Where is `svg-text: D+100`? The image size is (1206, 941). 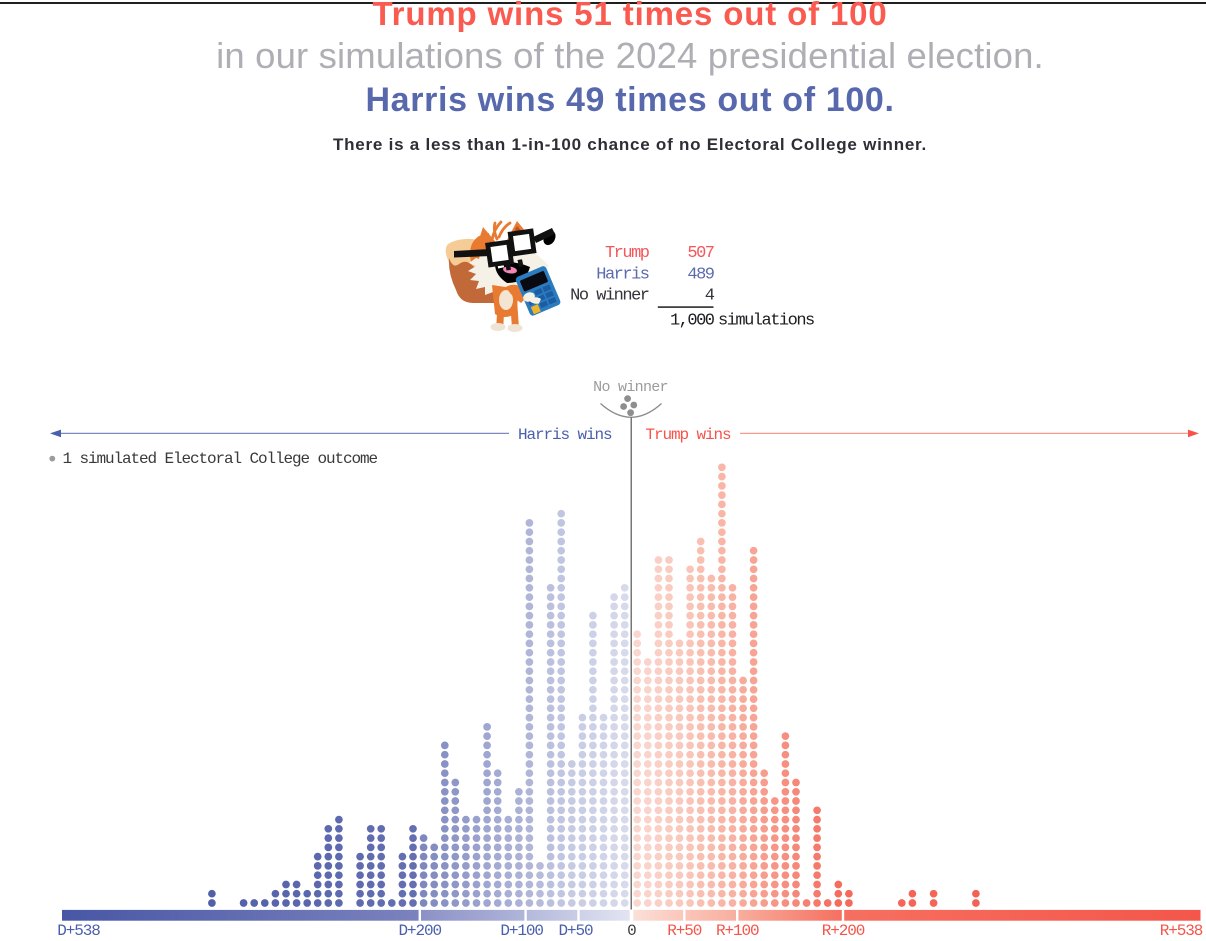 svg-text: D+100 is located at coordinates (521, 931).